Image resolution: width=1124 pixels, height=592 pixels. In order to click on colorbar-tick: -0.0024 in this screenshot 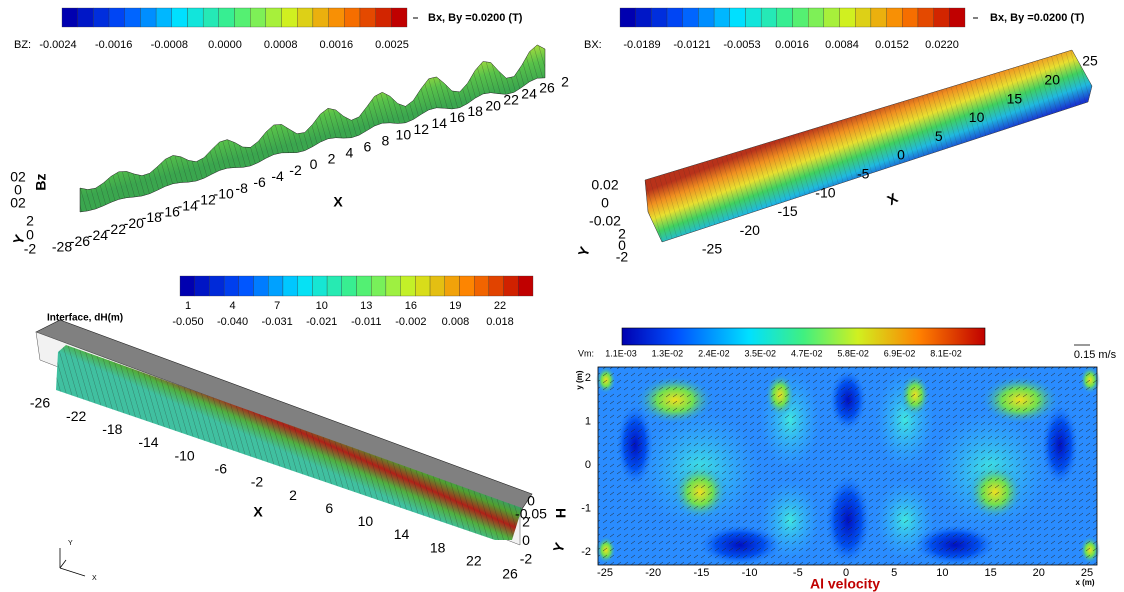, I will do `click(57, 45)`.